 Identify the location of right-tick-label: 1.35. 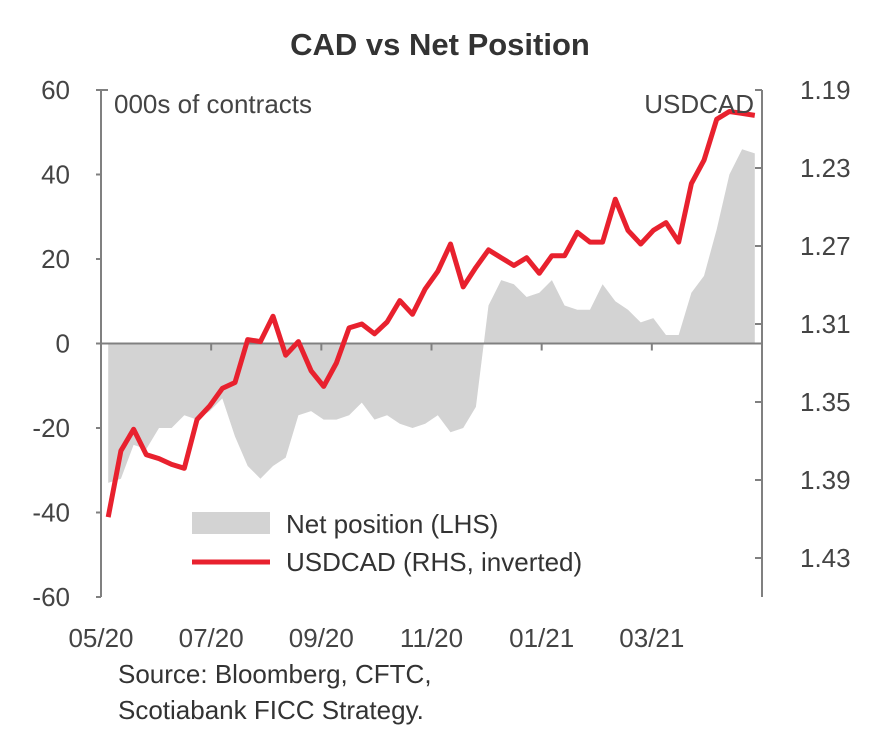
(825, 402).